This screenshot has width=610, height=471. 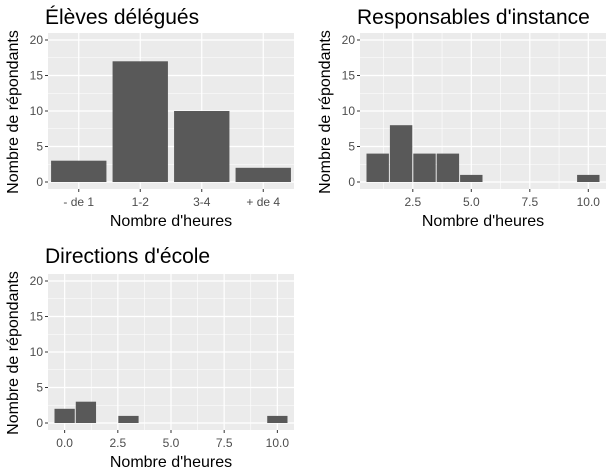 What do you see at coordinates (64, 443) in the screenshot?
I see `x-tick-label: 0.0` at bounding box center [64, 443].